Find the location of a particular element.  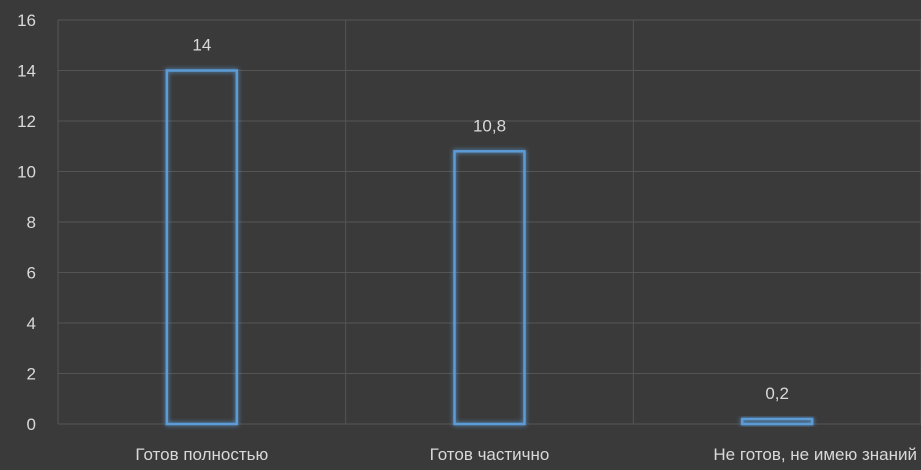

bar-value-label: 10,8 is located at coordinates (489, 125).